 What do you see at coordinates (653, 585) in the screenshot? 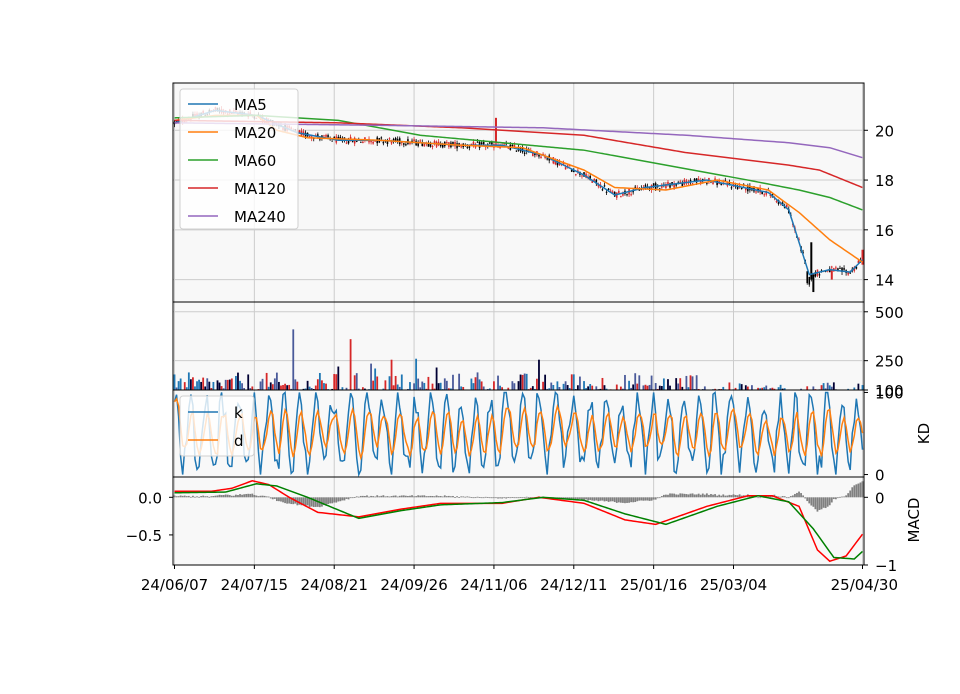
I see `x-tick-label: 25/01/16` at bounding box center [653, 585].